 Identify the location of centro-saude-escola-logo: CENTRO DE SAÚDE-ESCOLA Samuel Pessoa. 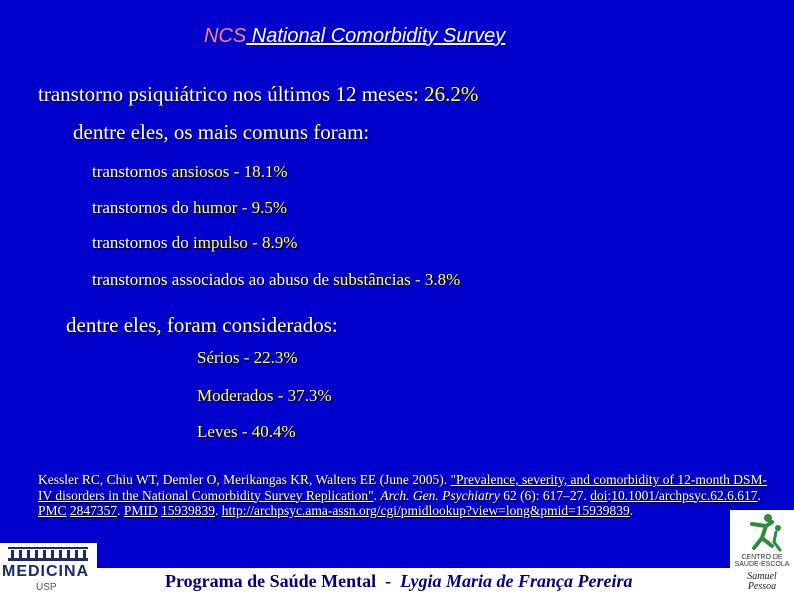
(762, 552).